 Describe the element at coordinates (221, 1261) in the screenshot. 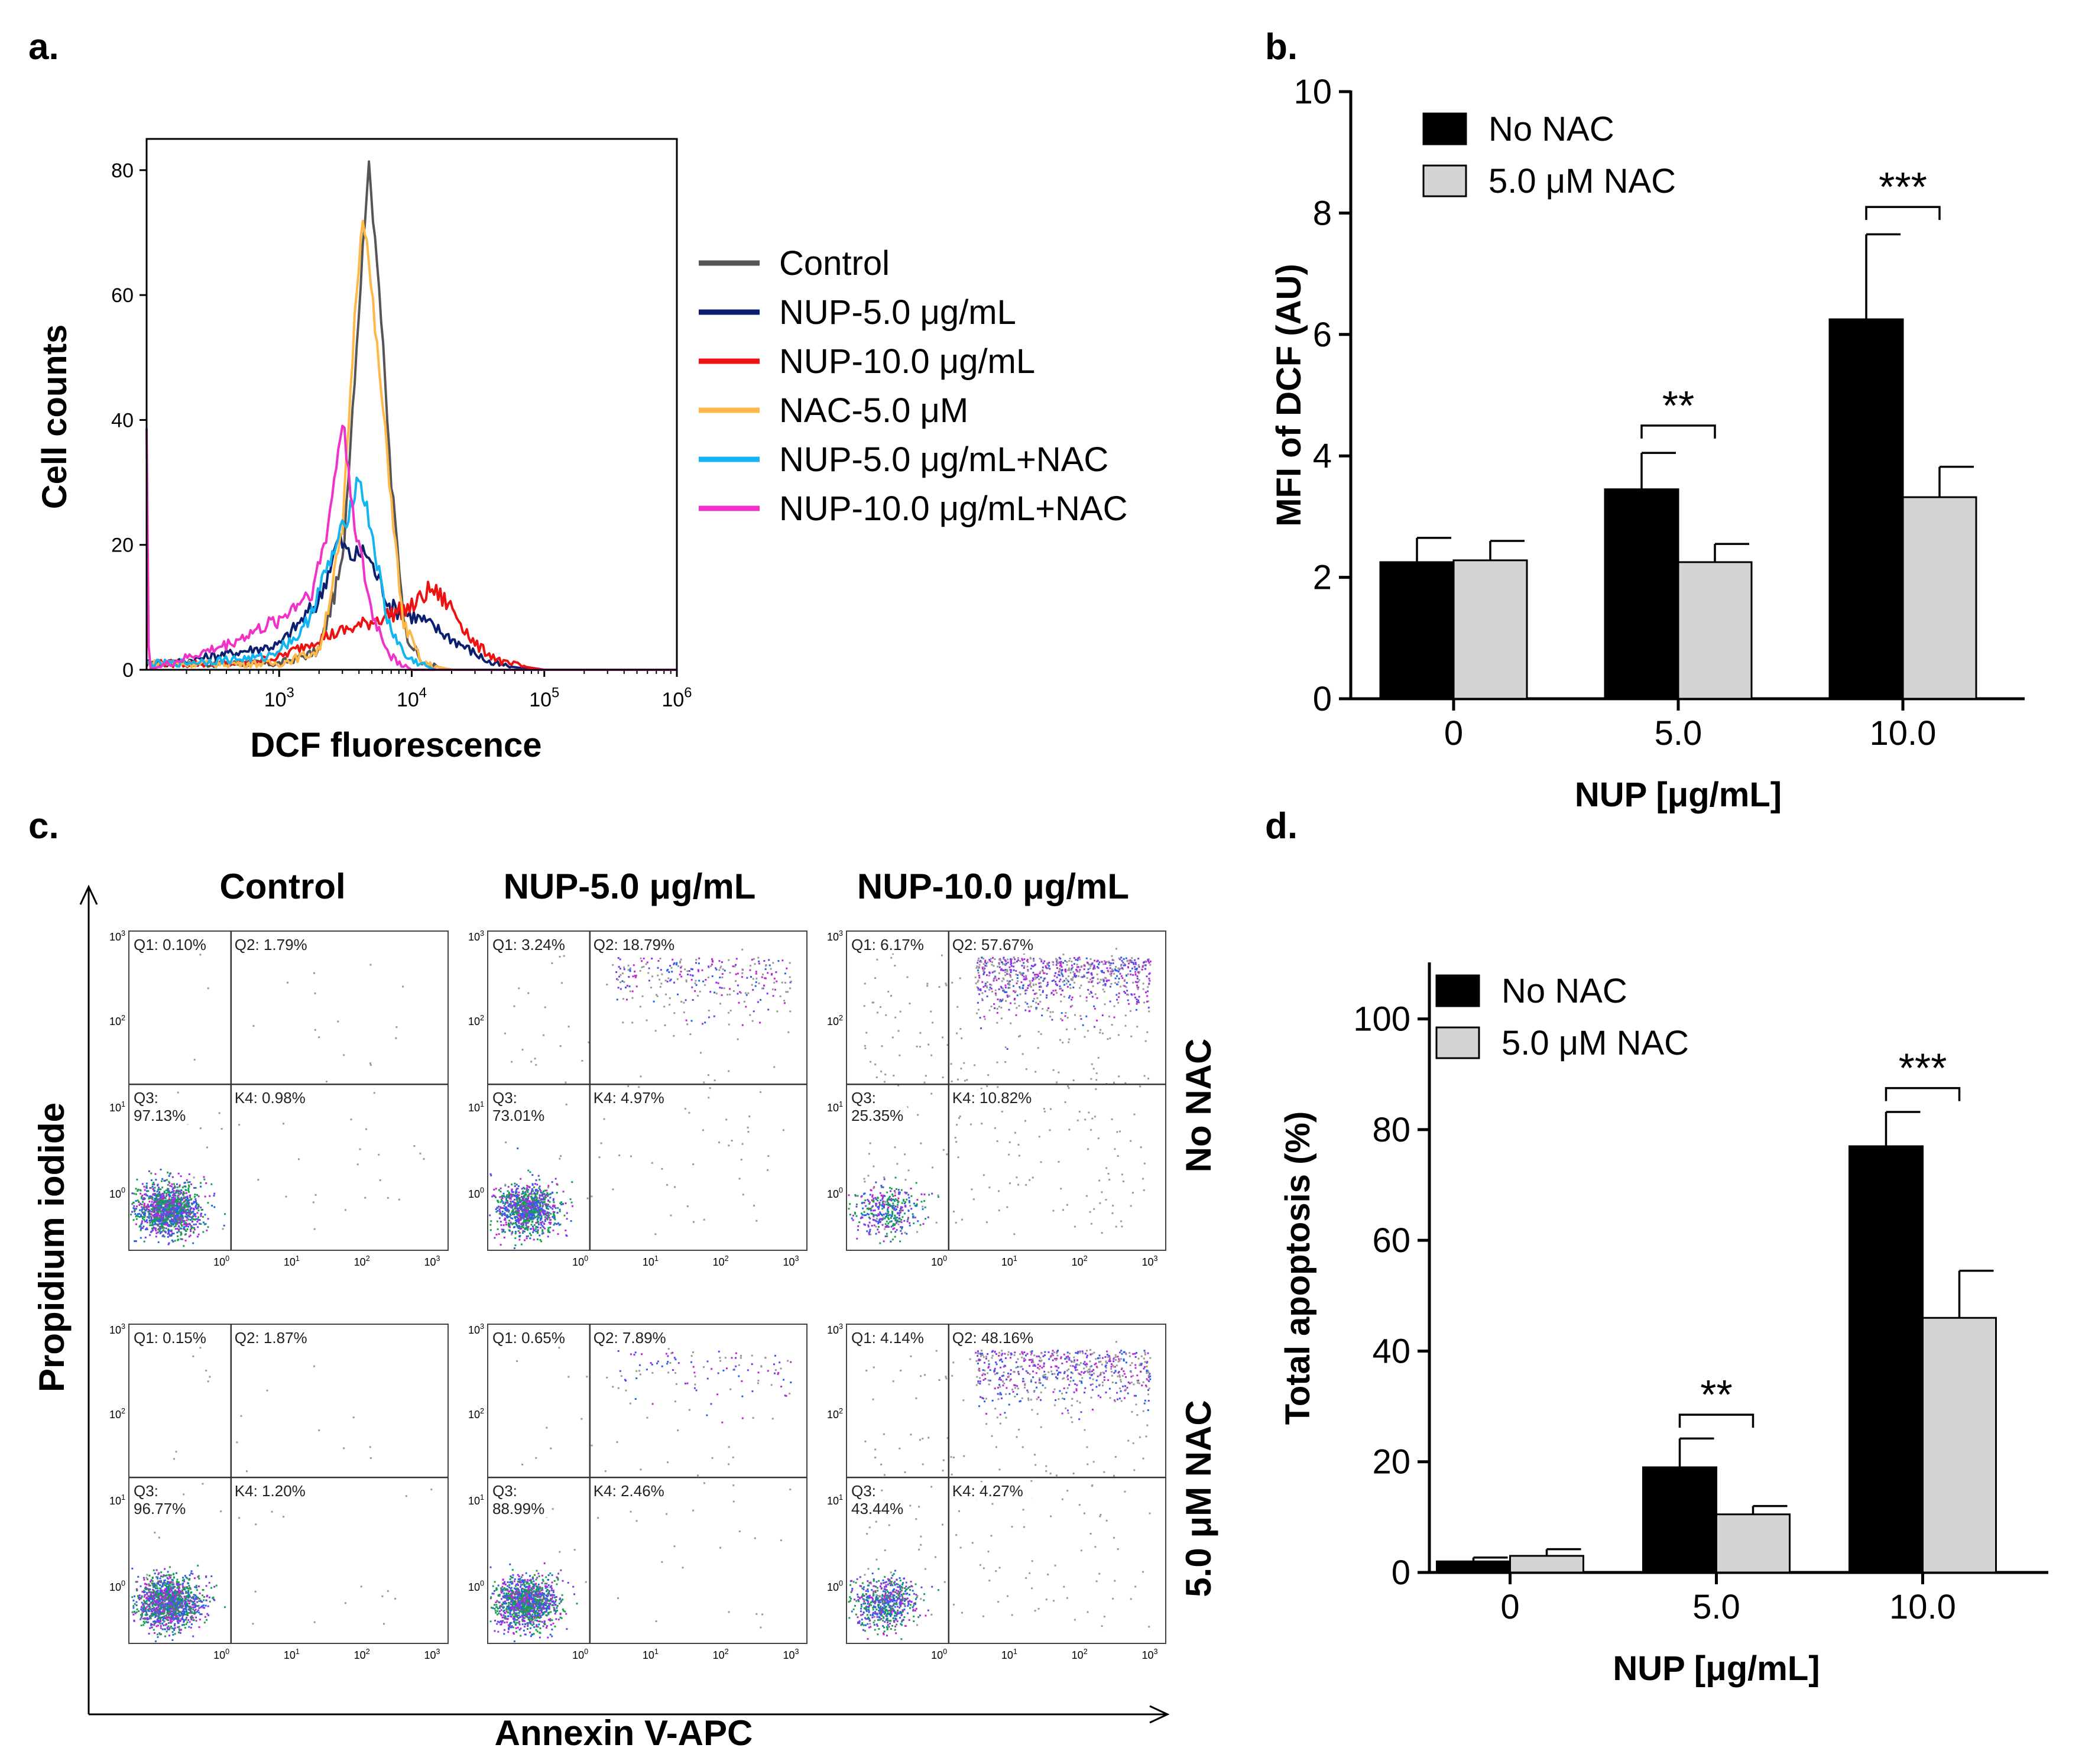

I see `x-tick-label: 100` at that location.